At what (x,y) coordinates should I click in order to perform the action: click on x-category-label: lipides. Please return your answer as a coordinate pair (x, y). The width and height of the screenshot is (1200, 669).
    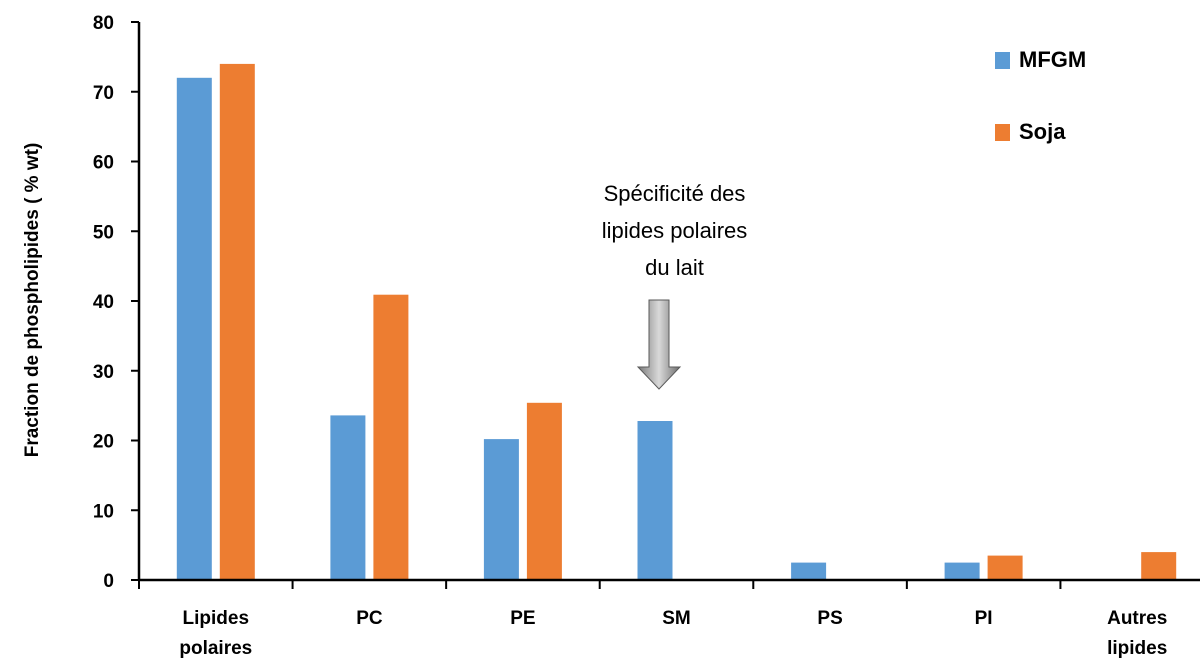
    Looking at the image, I should click on (1137, 648).